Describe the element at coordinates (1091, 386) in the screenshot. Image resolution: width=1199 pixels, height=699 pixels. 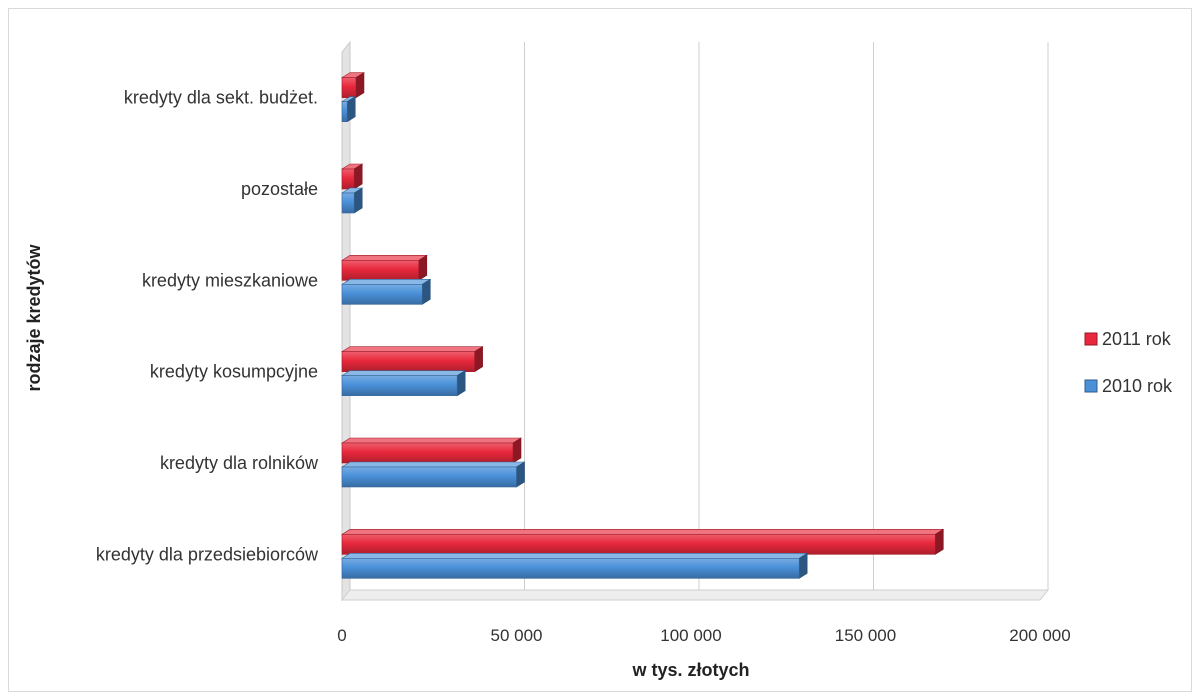
I see `legend-swatch-2010` at that location.